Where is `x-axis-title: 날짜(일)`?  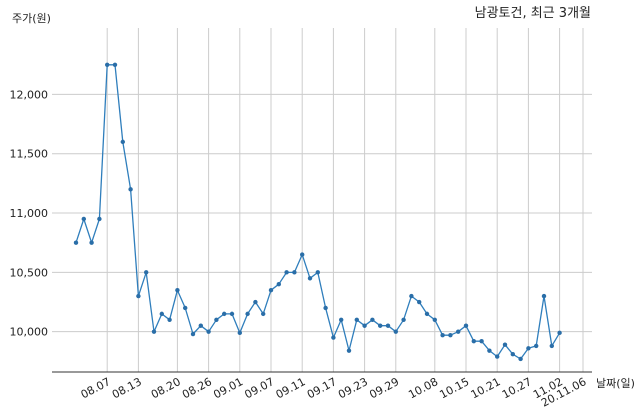
x-axis-title: 날짜(일) is located at coordinates (615, 383).